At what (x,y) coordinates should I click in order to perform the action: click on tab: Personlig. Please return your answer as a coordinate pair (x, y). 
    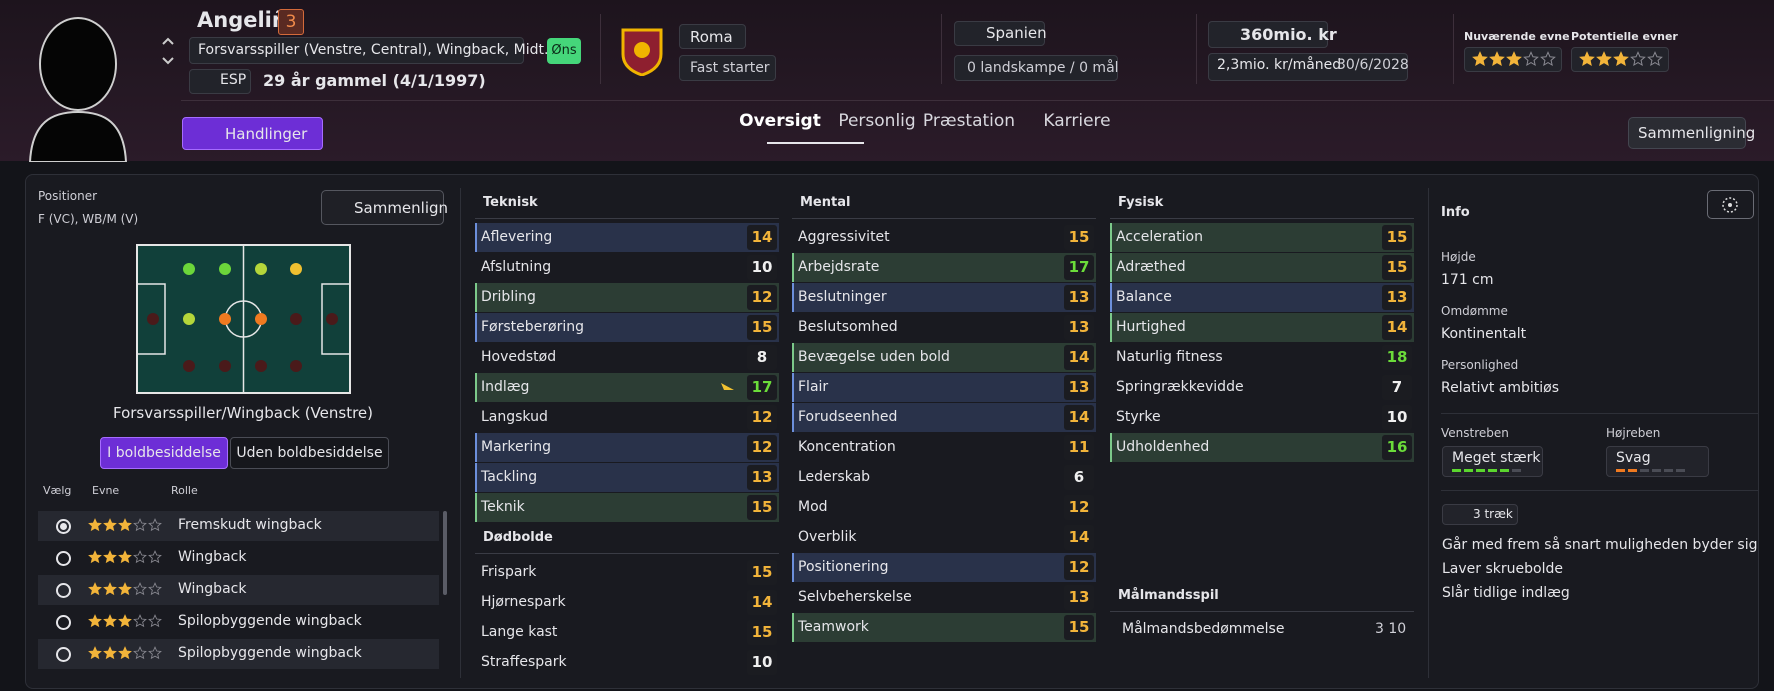
    Looking at the image, I should click on (877, 121).